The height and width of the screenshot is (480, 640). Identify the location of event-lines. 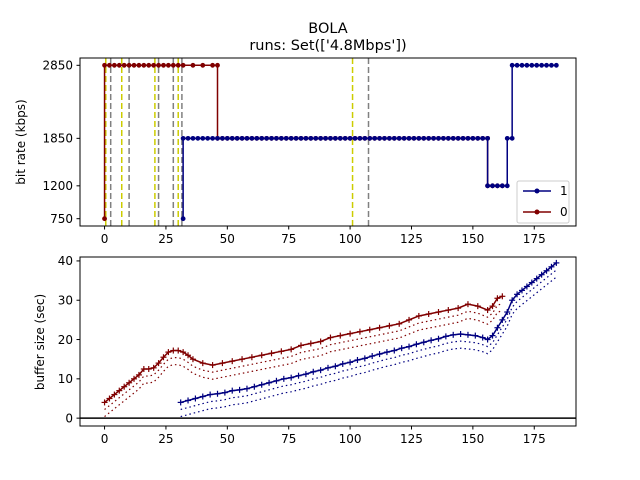
(237, 142).